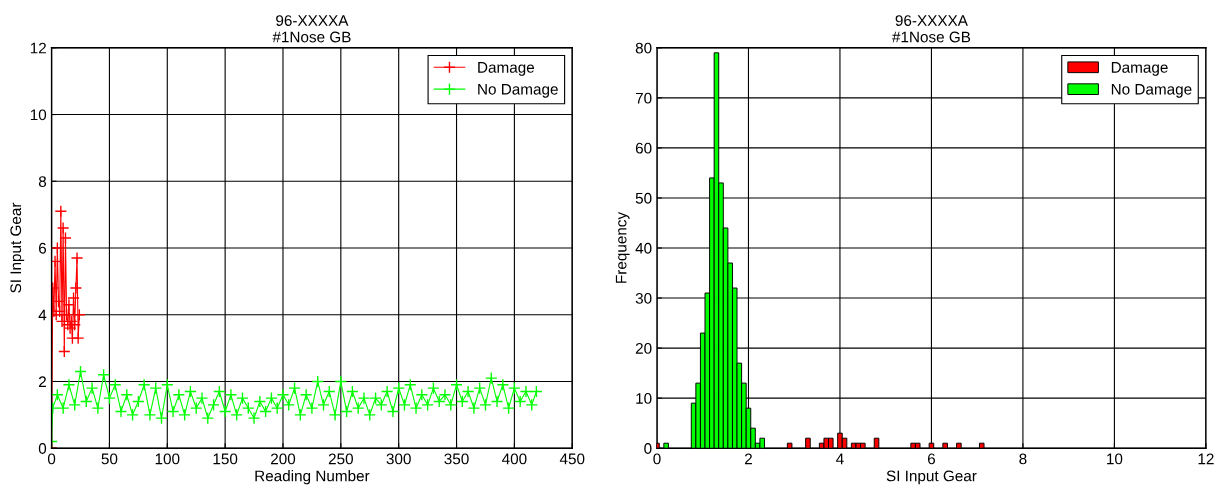 The image size is (1228, 498). Describe the element at coordinates (109, 459) in the screenshot. I see `x-tick-label: 50` at that location.